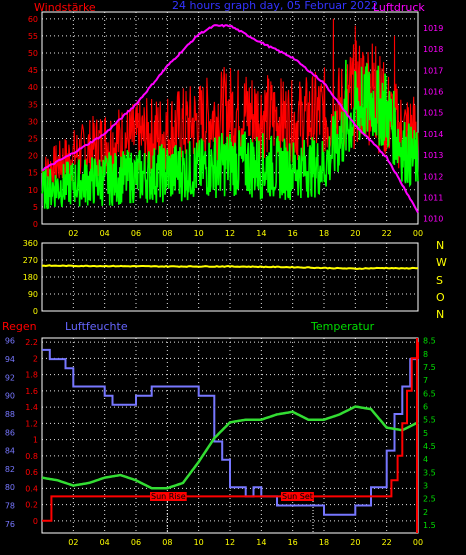  I want to click on pressure-tick-1019: 1019, so click(433, 28).